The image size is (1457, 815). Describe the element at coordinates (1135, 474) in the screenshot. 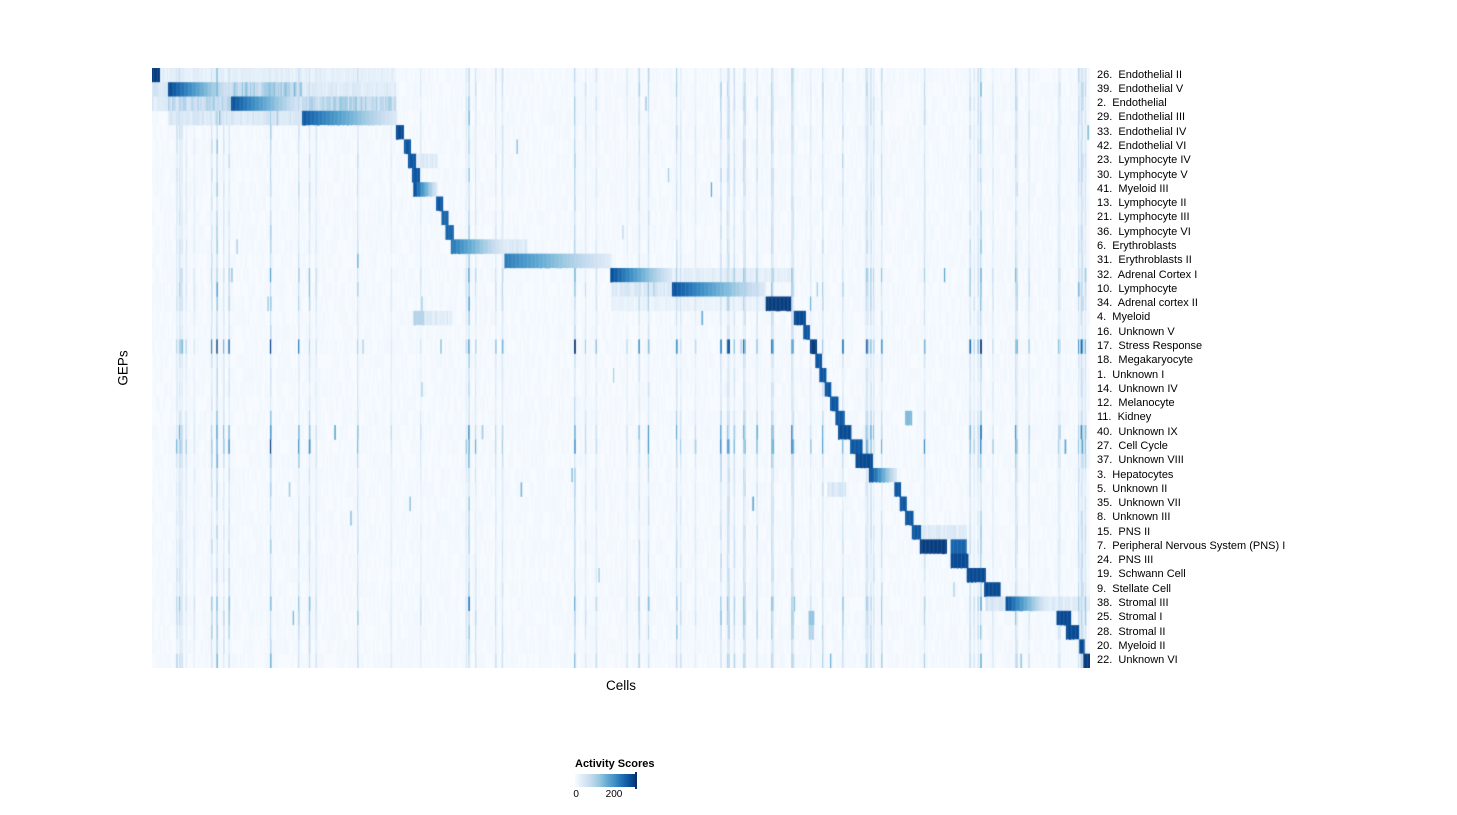

I see `row-label: 3. Hepatocytes` at that location.